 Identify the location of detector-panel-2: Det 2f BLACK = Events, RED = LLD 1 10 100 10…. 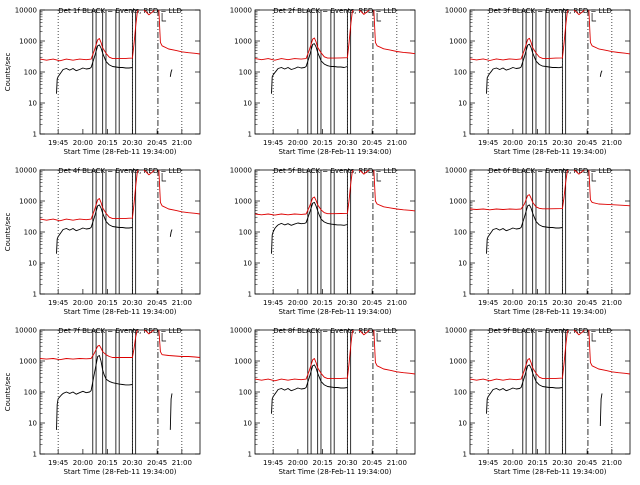
(323, 81).